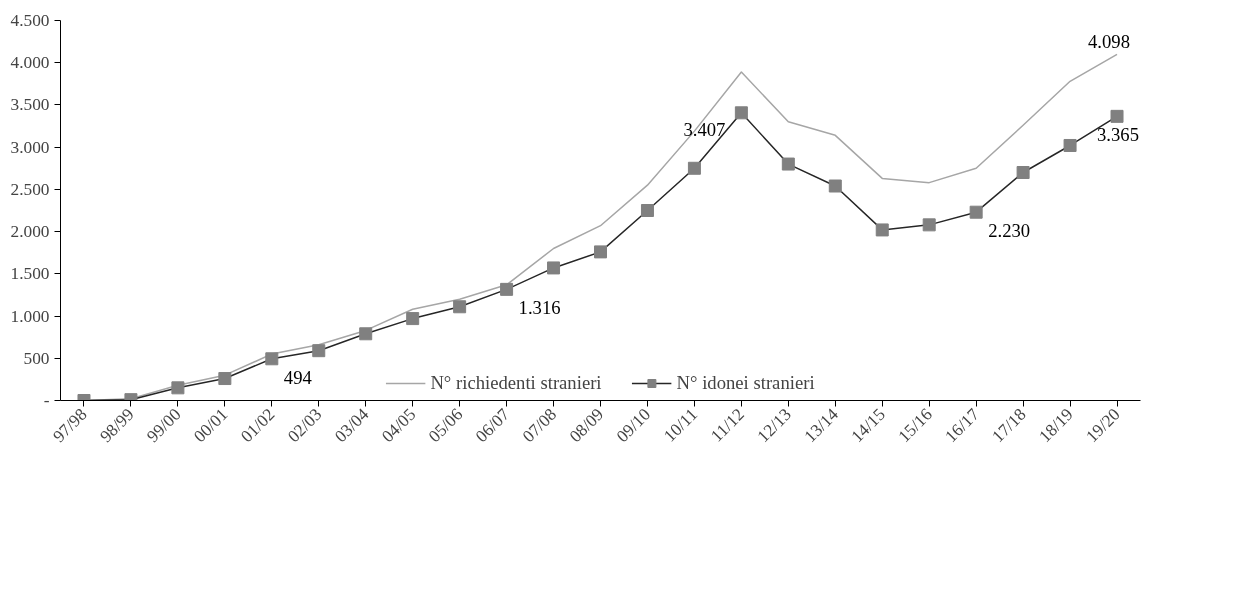  I want to click on y-tick-label: 1.000, so click(30, 316).